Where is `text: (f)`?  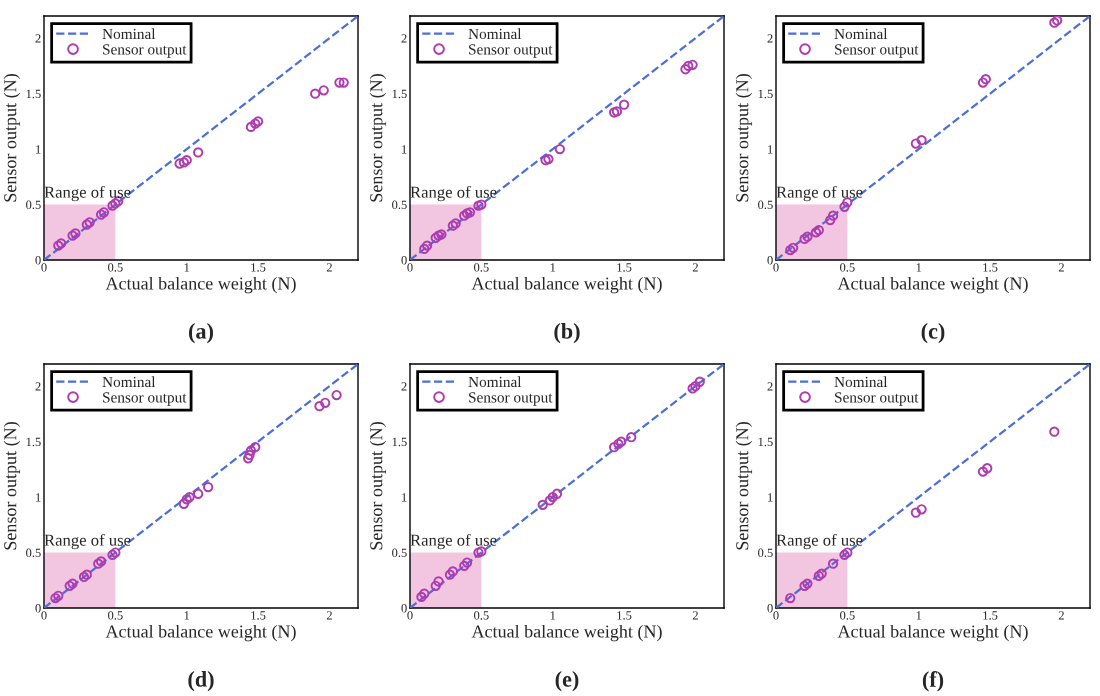 text: (f) is located at coordinates (933, 681).